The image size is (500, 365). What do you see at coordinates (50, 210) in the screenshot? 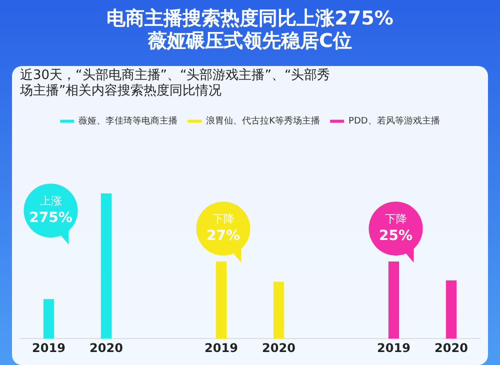
I see `annotation: 上涨275%` at bounding box center [50, 210].